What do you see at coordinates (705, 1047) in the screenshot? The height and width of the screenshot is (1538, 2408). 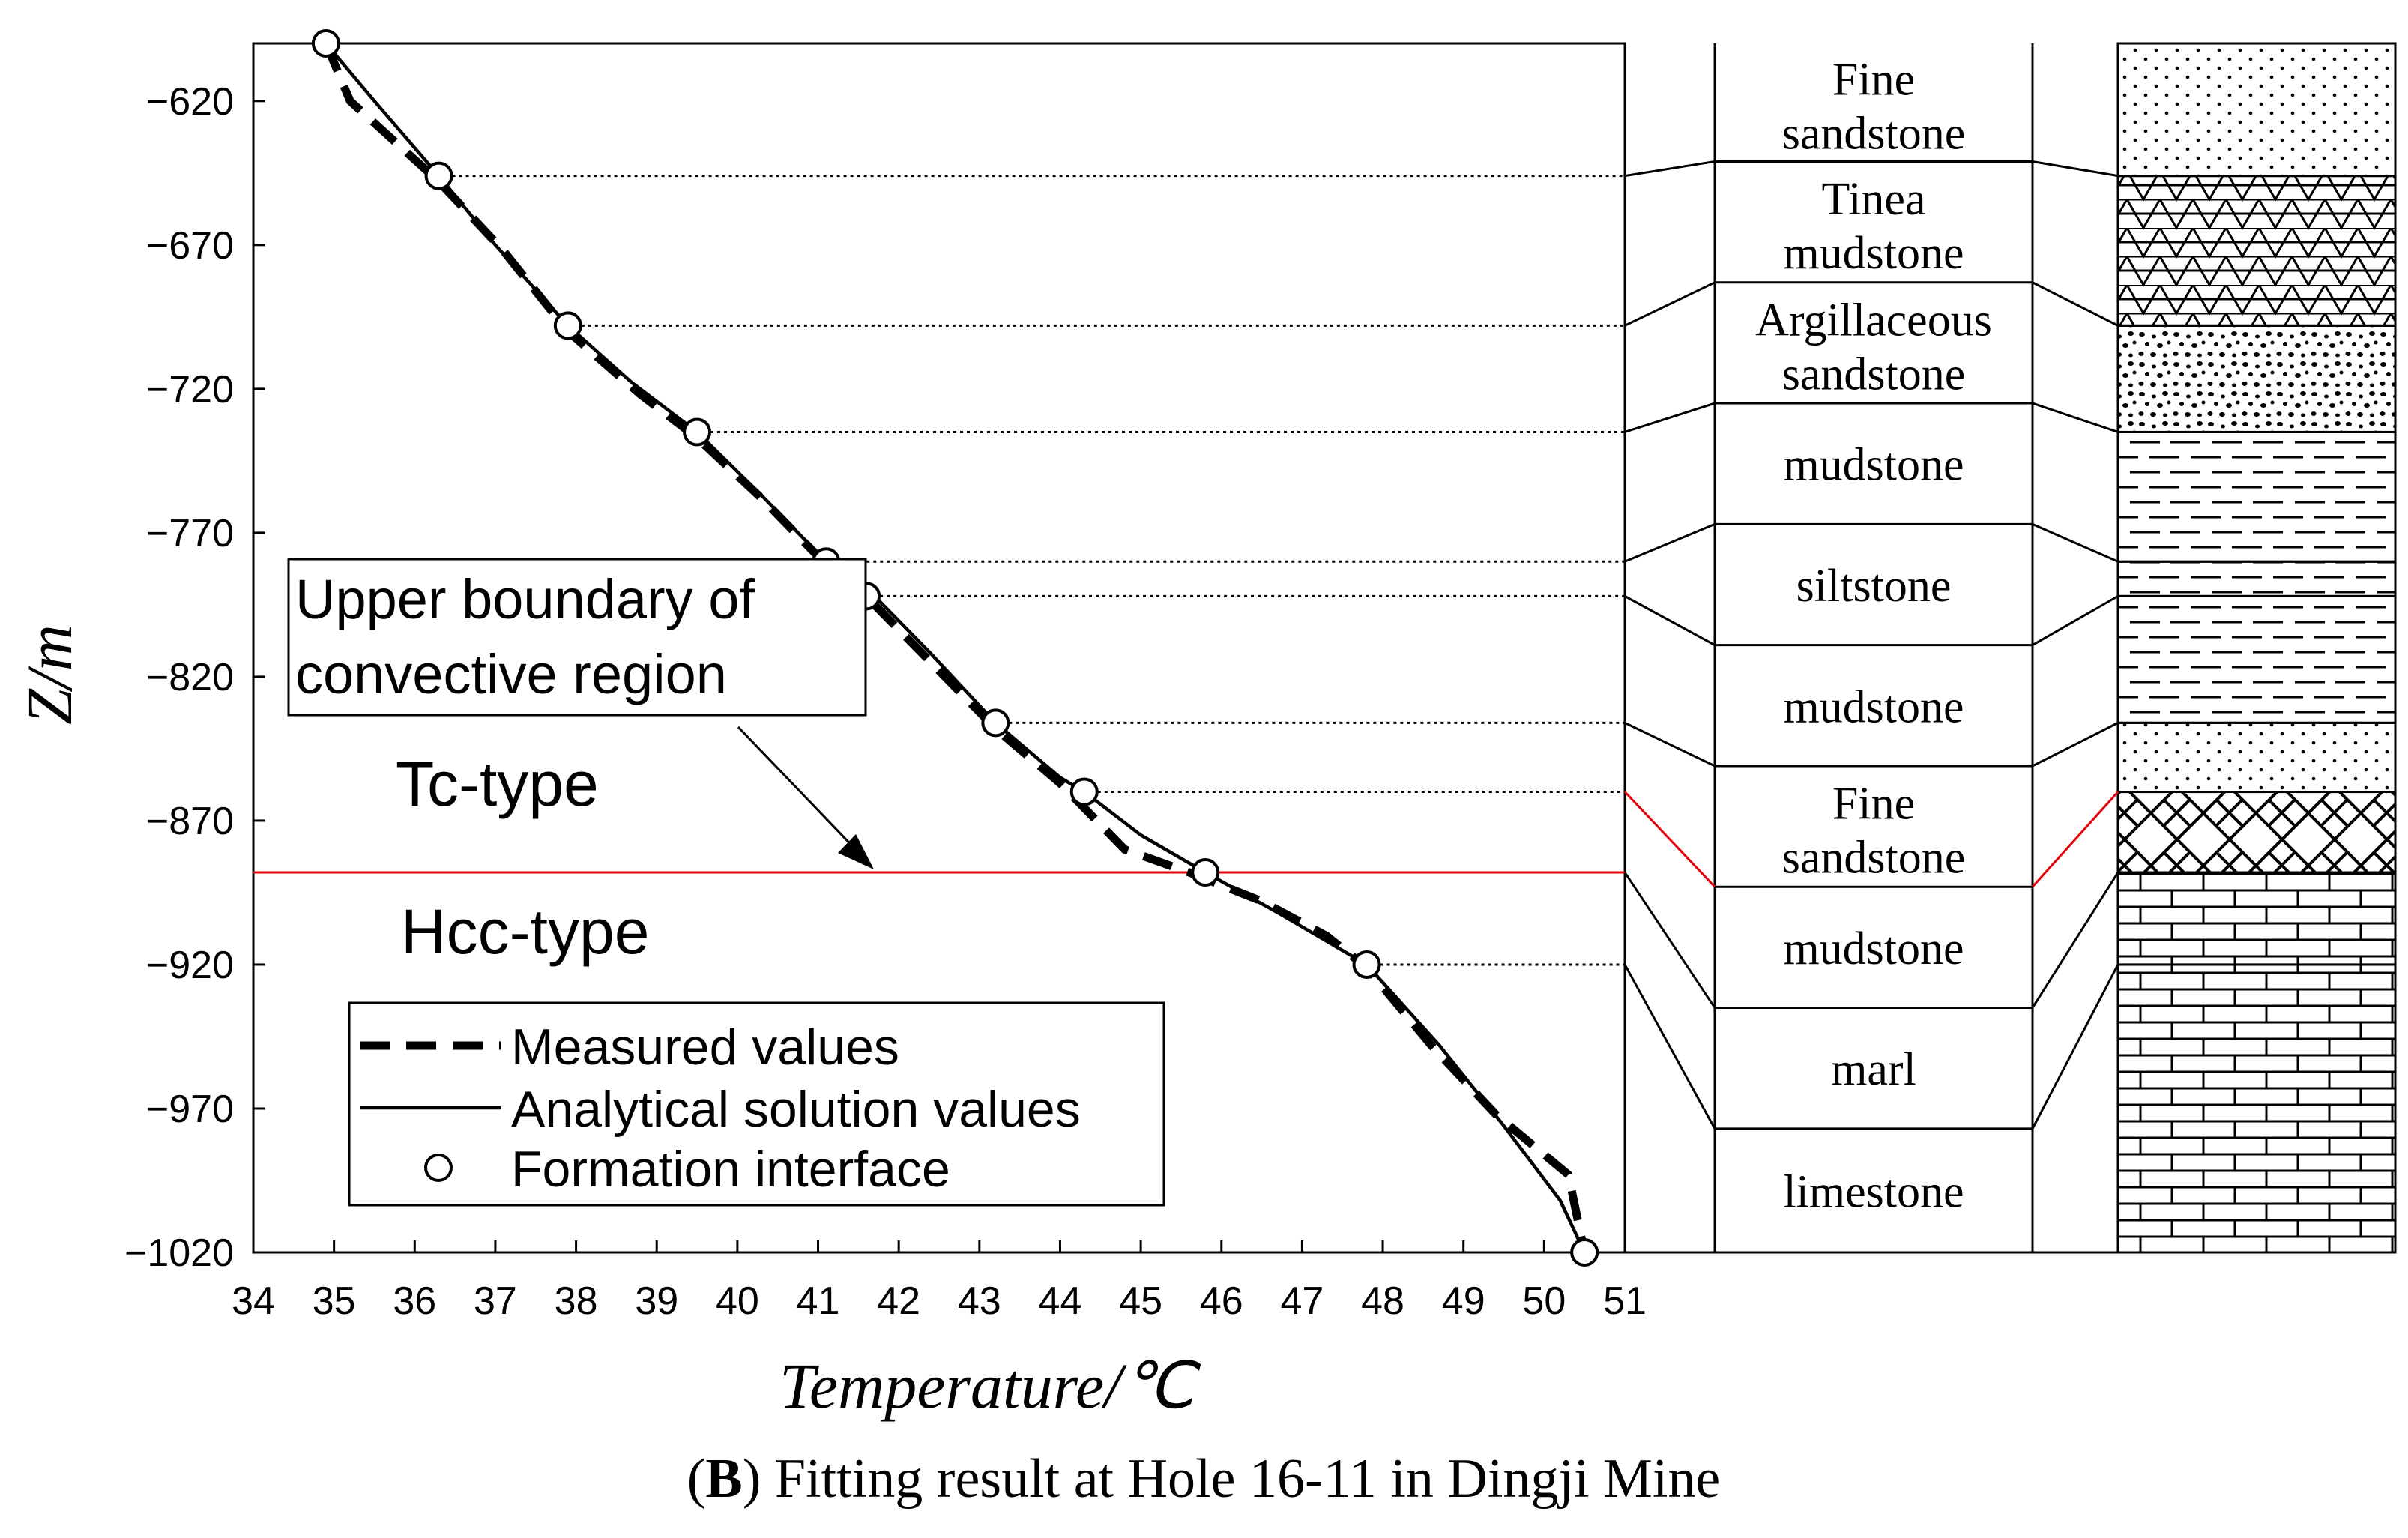 I see `legend-label-measured: Measured values` at bounding box center [705, 1047].